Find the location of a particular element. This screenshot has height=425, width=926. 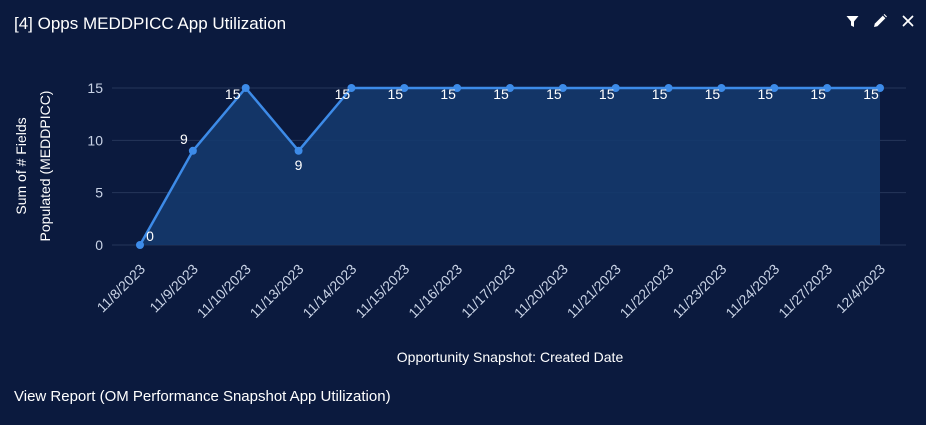

x-tick-label: 11/22/2023 is located at coordinates (647, 291).